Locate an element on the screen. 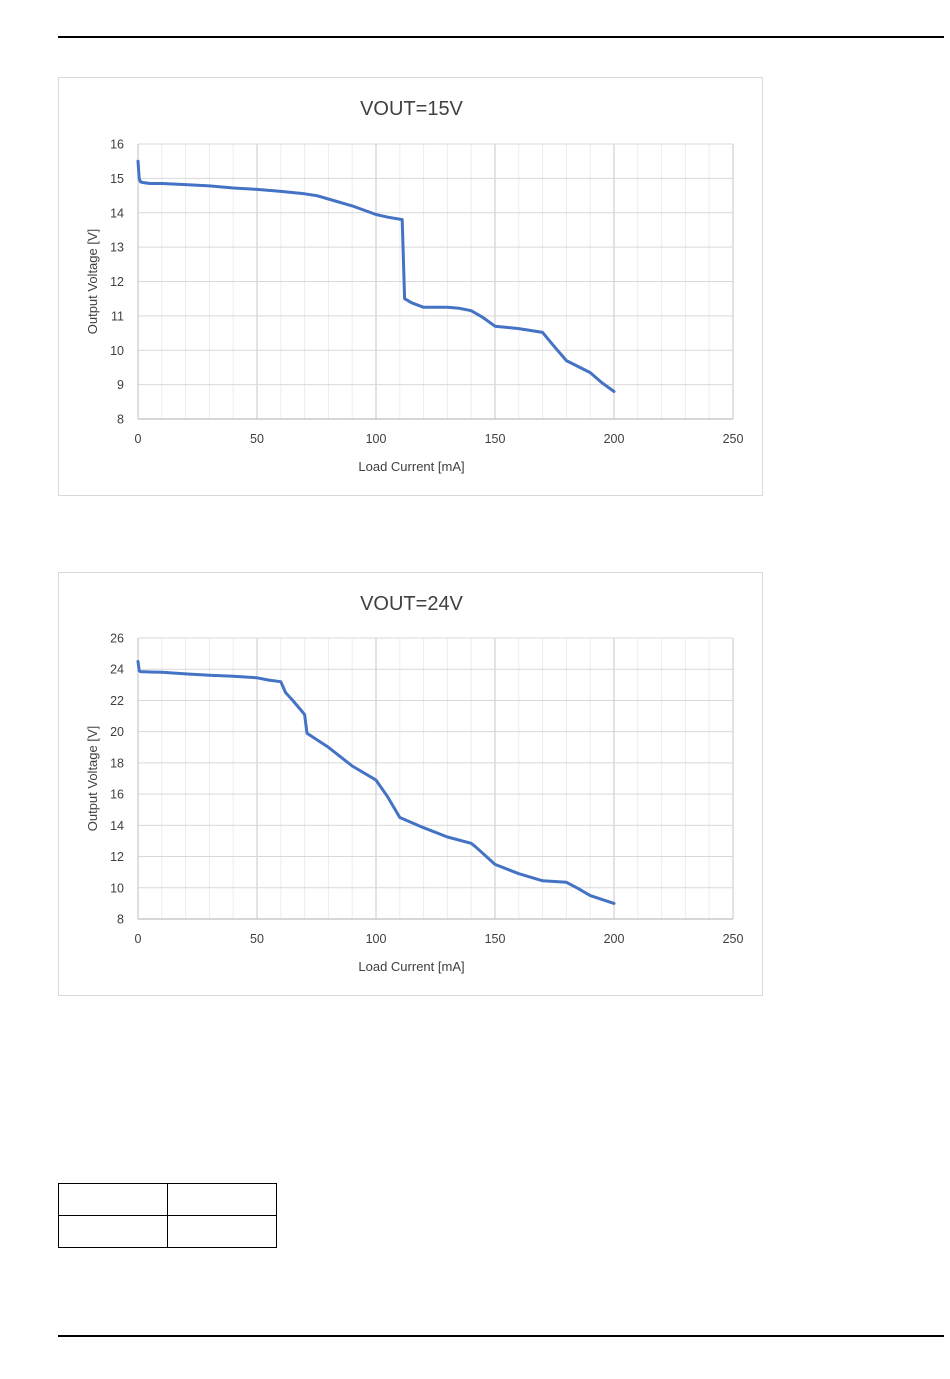  y-tick-label: 9 is located at coordinates (120, 385).